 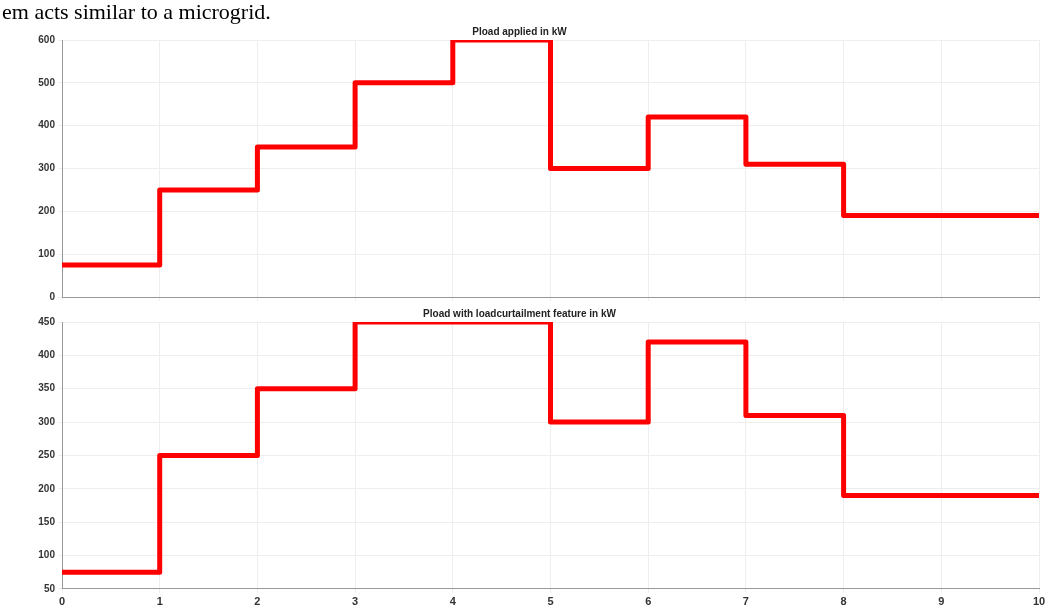 What do you see at coordinates (745, 601) in the screenshot?
I see `x-tick-label: 7` at bounding box center [745, 601].